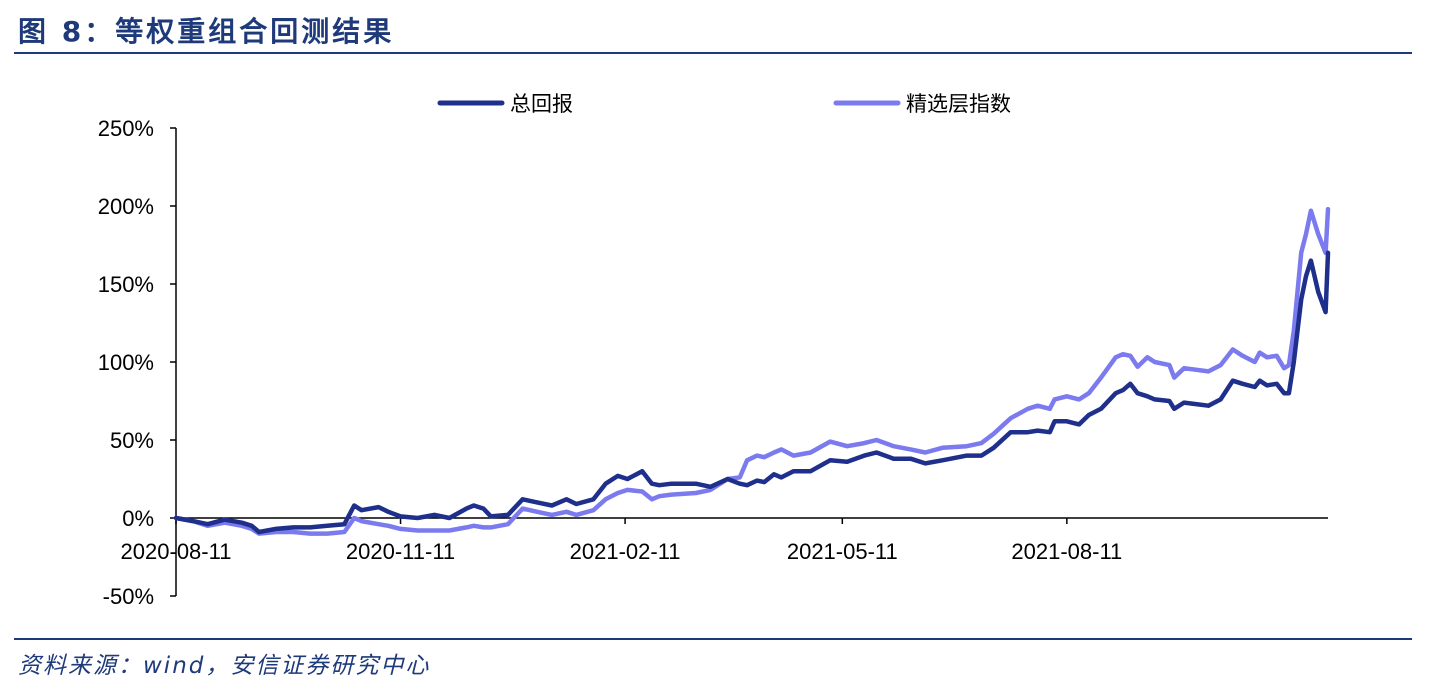  What do you see at coordinates (128, 596) in the screenshot?
I see `y-tick-label: -50%` at bounding box center [128, 596].